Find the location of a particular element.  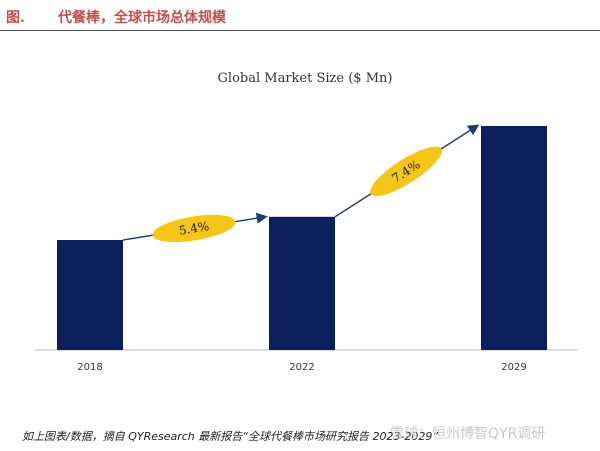

chart-title: Global Market Size ($ Mn) is located at coordinates (305, 78).